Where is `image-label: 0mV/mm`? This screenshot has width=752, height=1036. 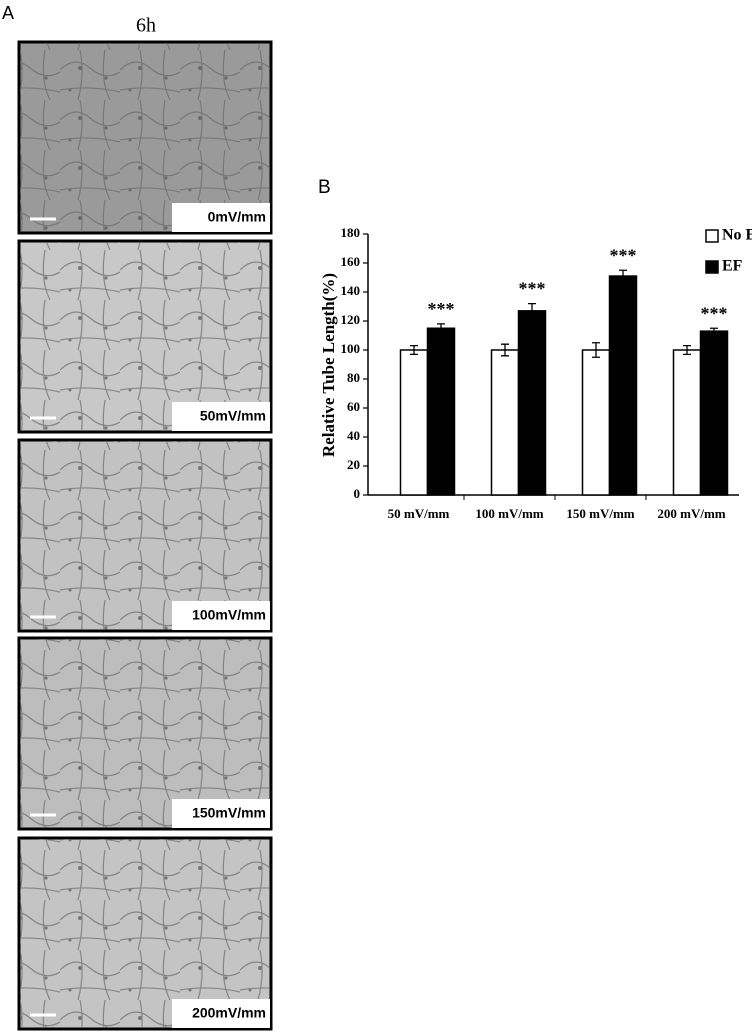 image-label: 0mV/mm is located at coordinates (237, 217).